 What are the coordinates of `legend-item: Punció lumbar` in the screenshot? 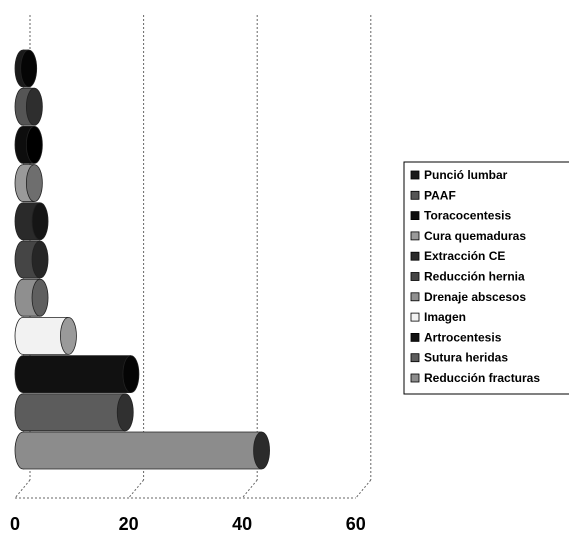 It's located at (459, 175).